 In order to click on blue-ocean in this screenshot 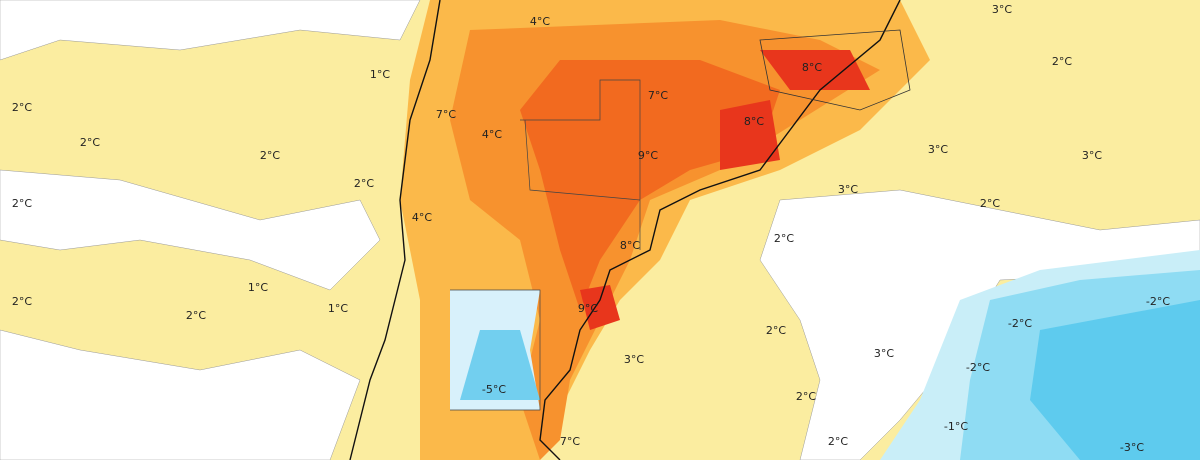, I will do `click(1040, 355)`.